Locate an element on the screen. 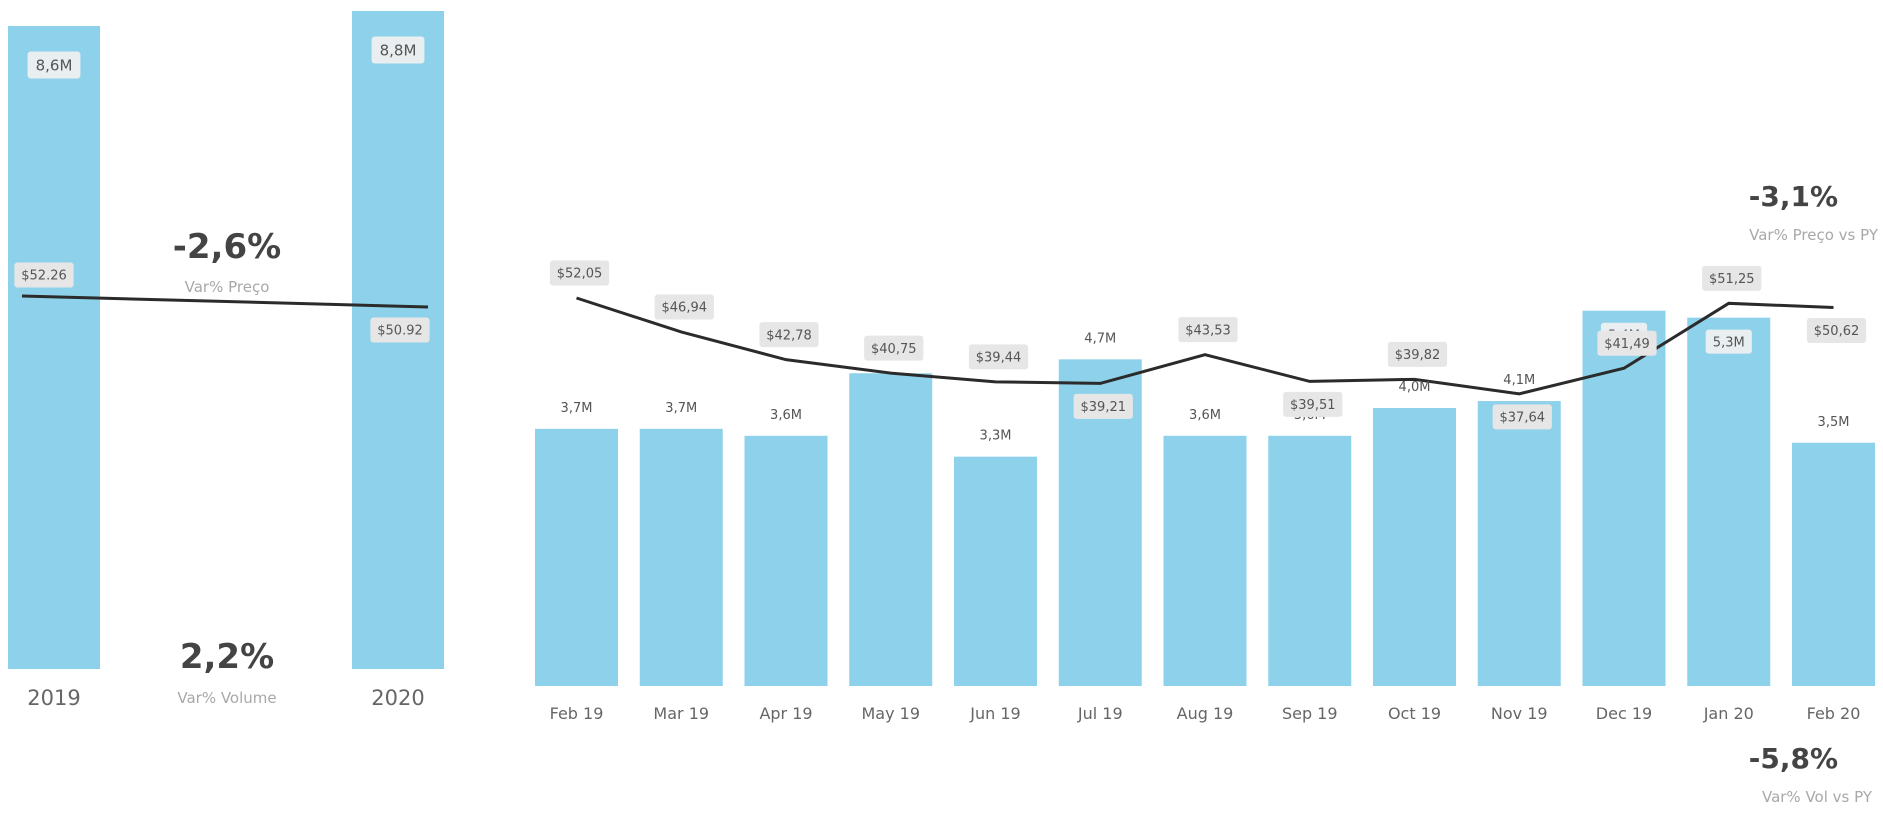 This screenshot has width=1883, height=817. year-axis-label: 2019 is located at coordinates (53, 698).